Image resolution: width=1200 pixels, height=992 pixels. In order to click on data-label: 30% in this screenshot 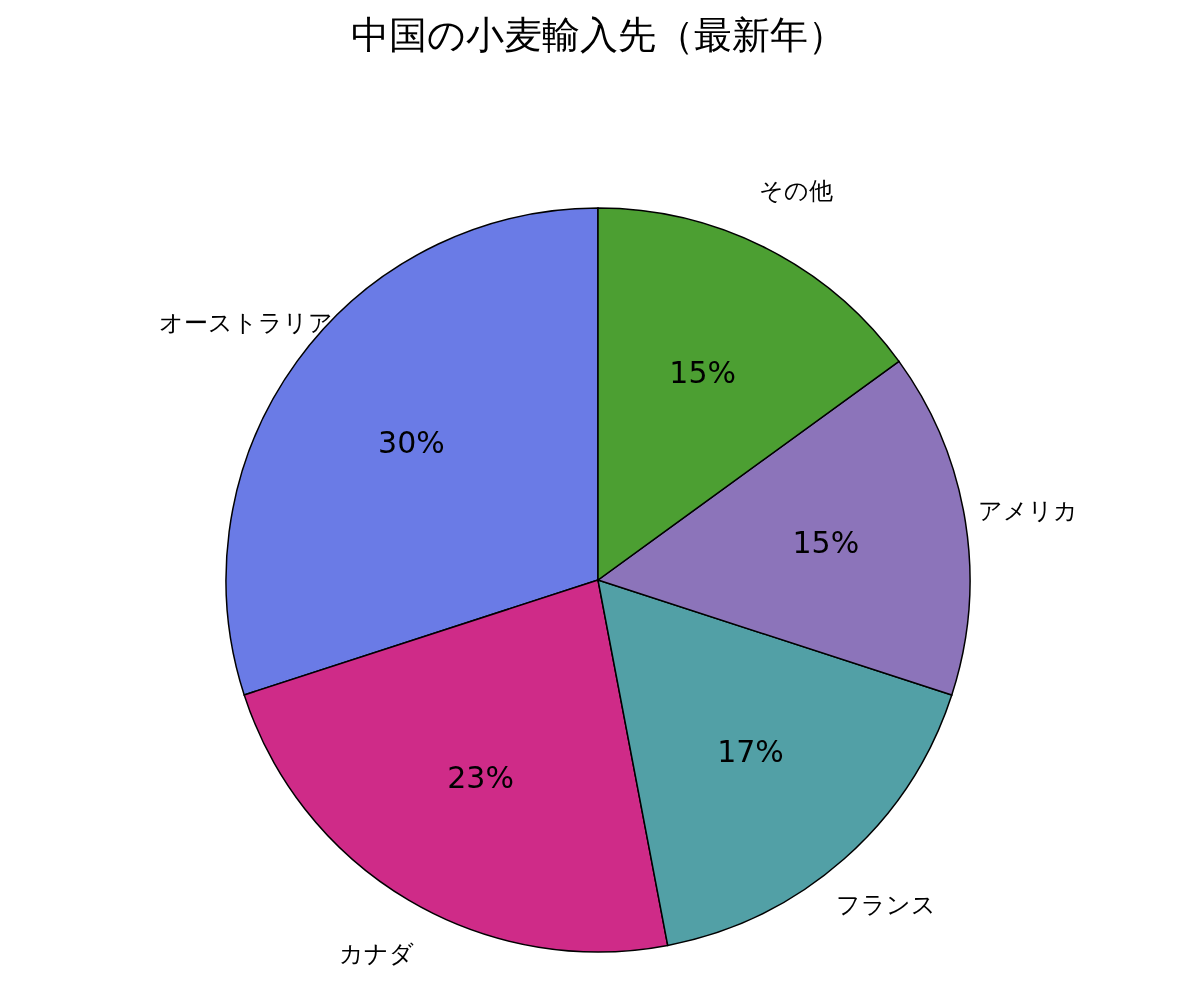, I will do `click(411, 443)`.